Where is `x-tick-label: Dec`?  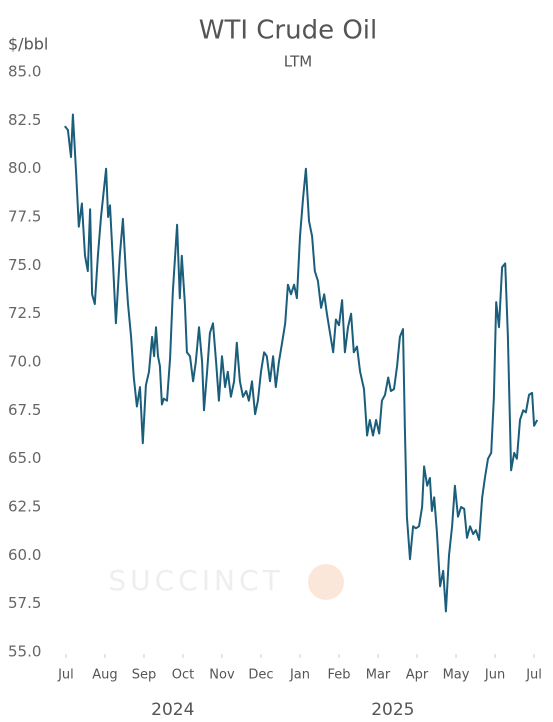 x-tick-label: Dec is located at coordinates (260, 675).